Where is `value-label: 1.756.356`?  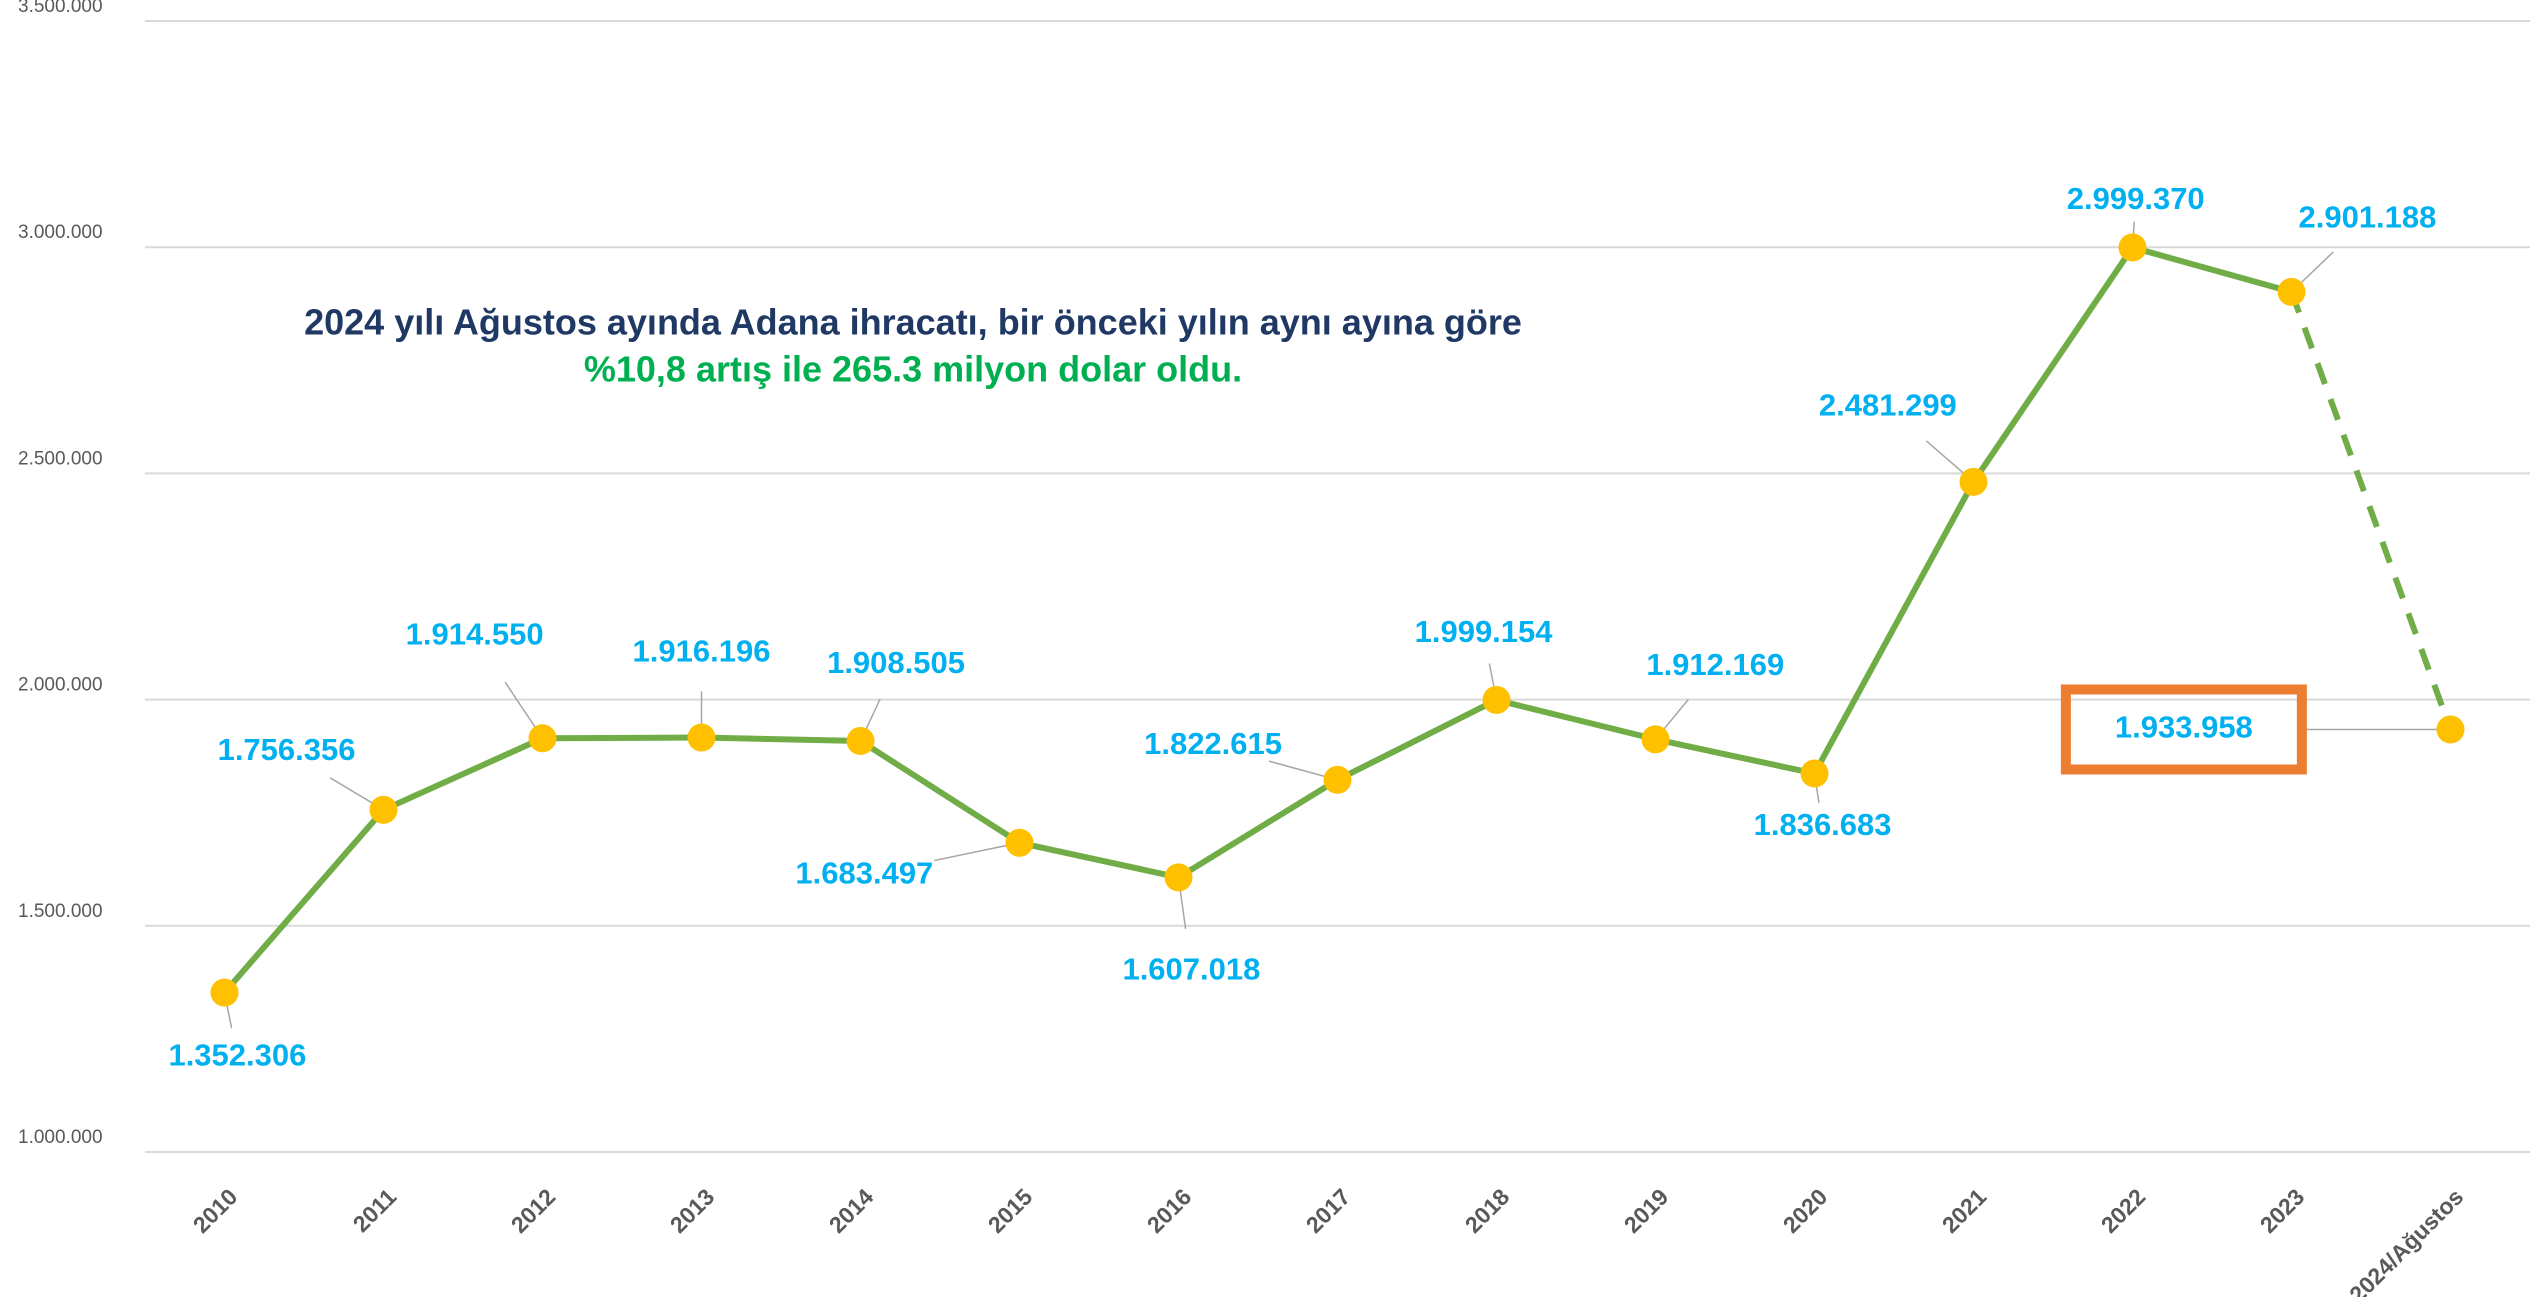 value-label: 1.756.356 is located at coordinates (287, 749).